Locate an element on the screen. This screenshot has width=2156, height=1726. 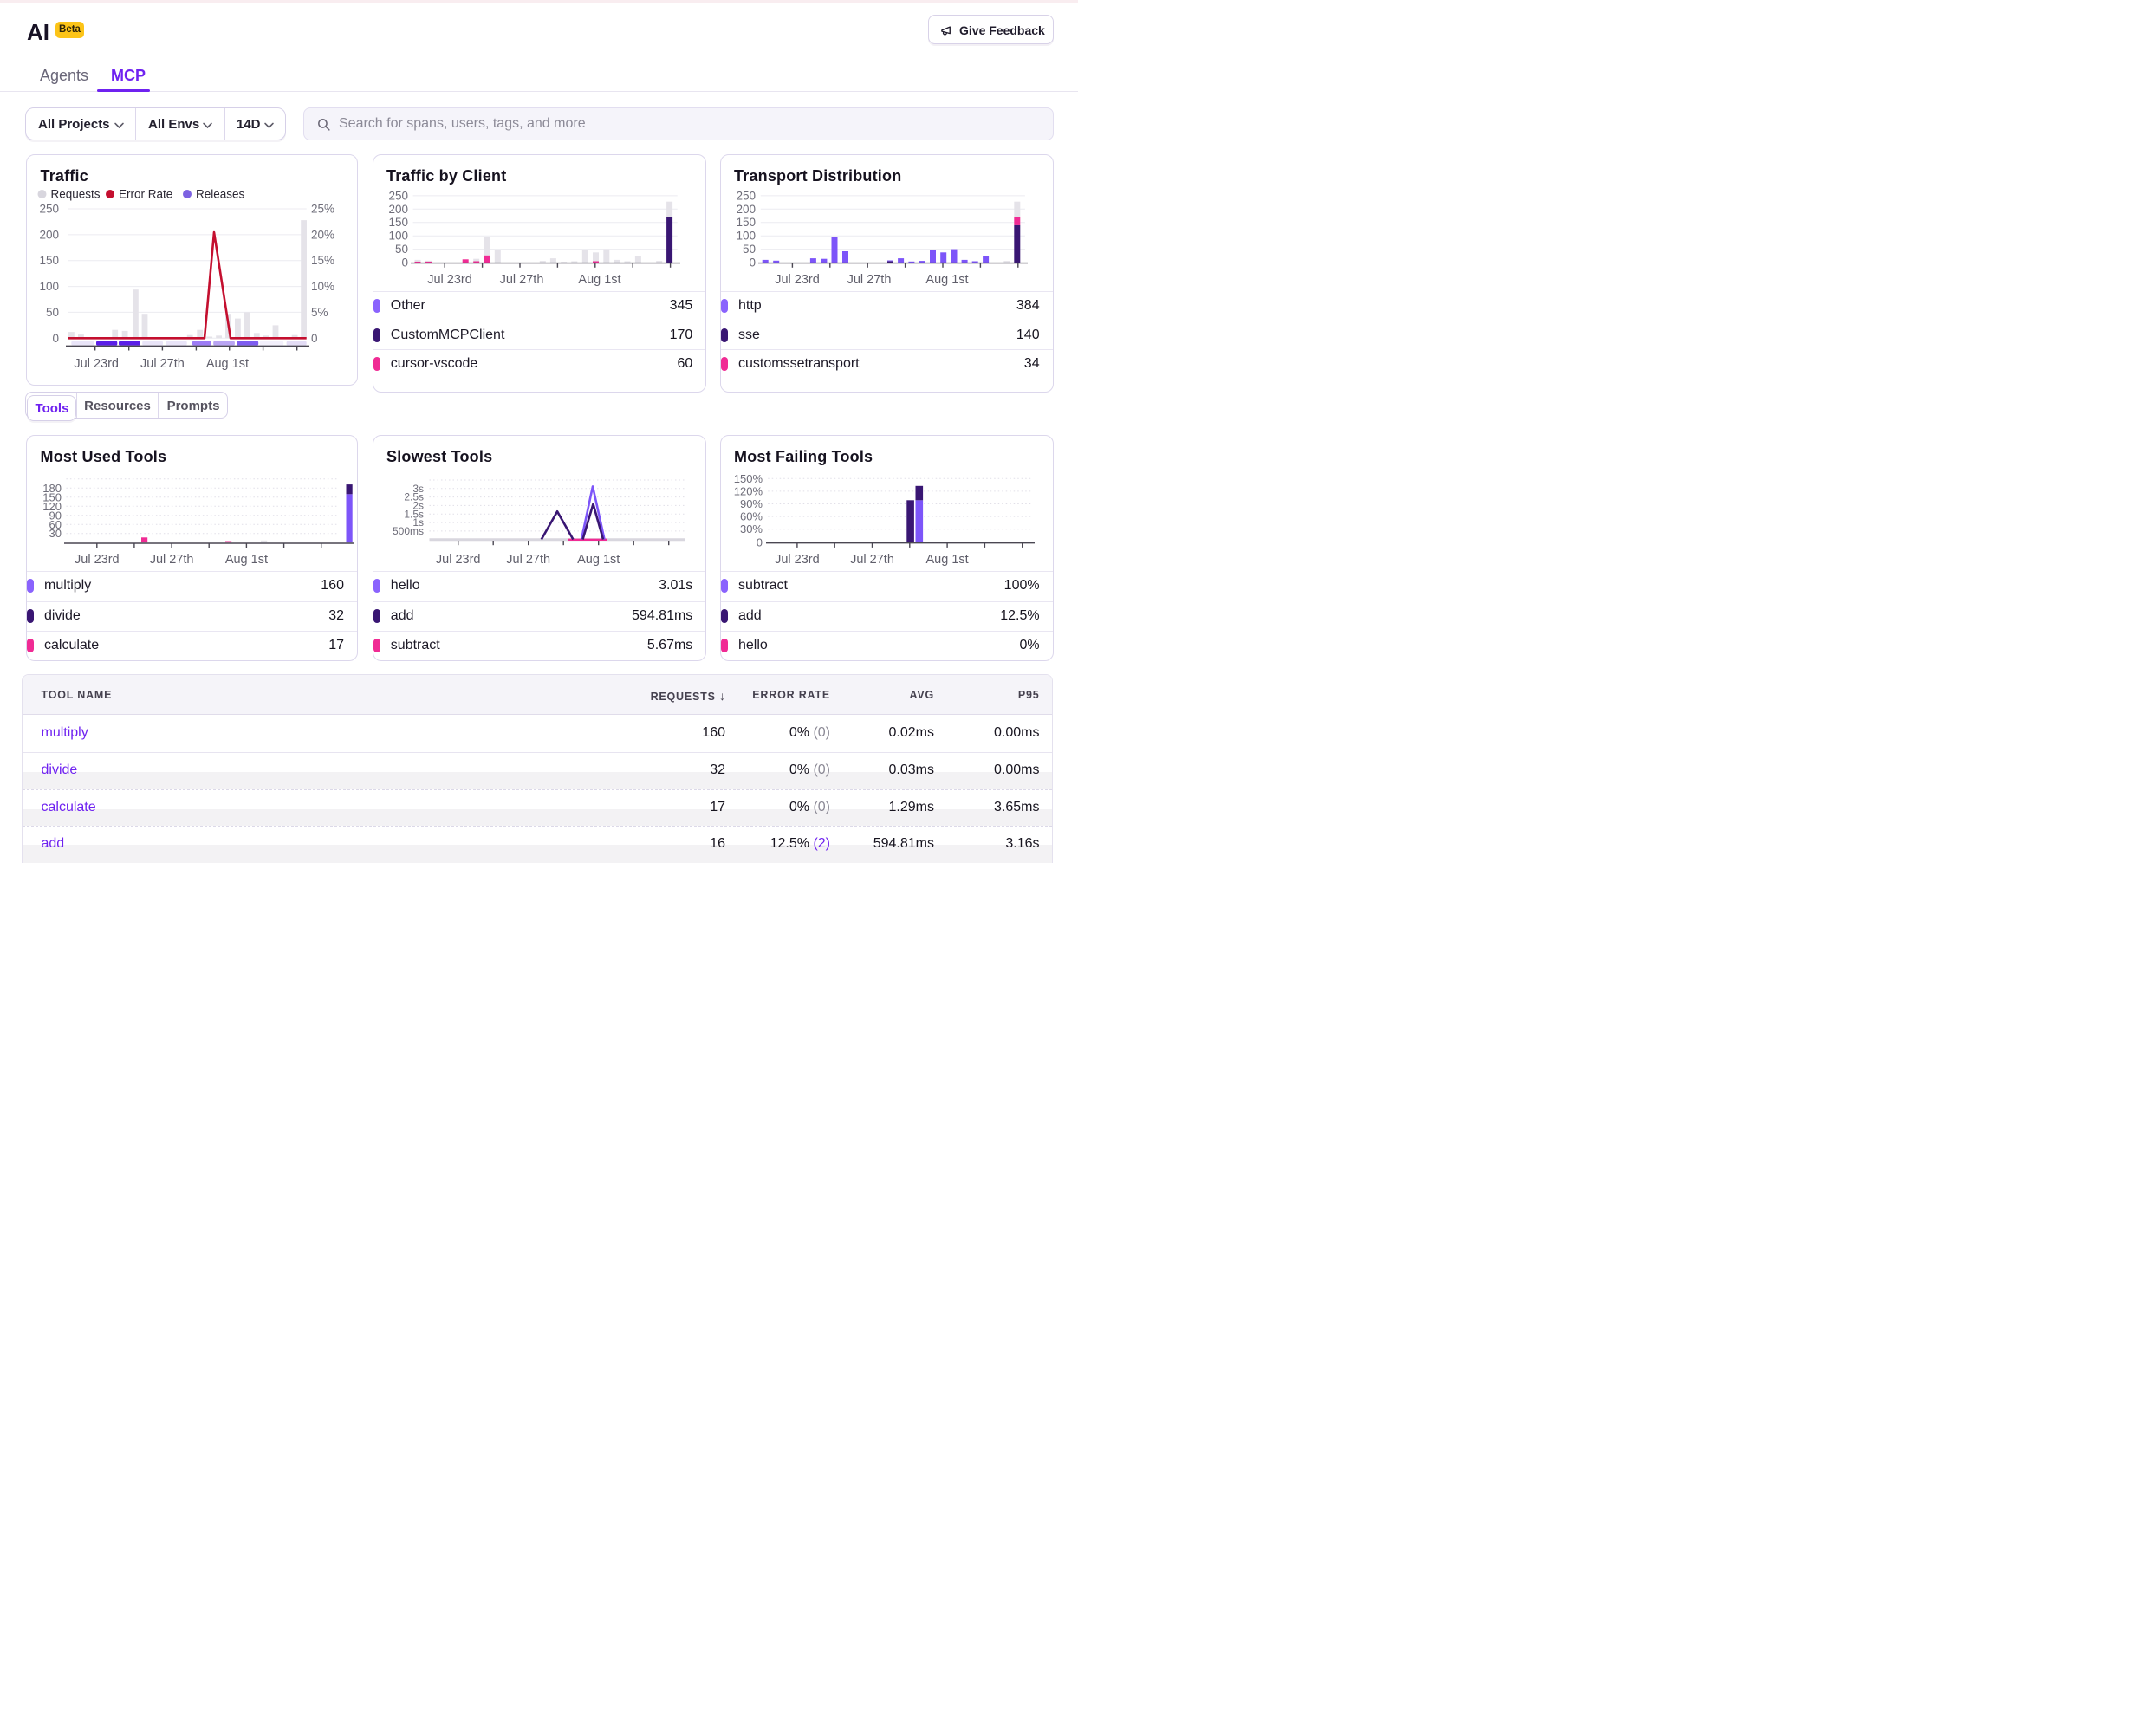
svg-text: 30 is located at coordinates (55, 533).